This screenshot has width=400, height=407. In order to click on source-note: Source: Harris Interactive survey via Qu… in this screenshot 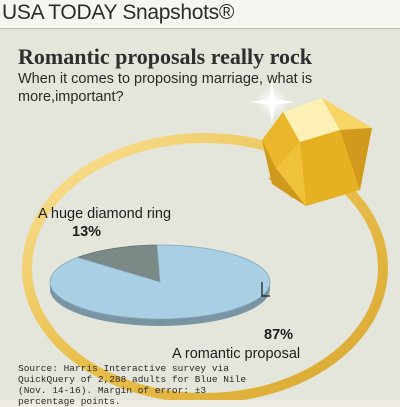, I will do `click(132, 385)`.